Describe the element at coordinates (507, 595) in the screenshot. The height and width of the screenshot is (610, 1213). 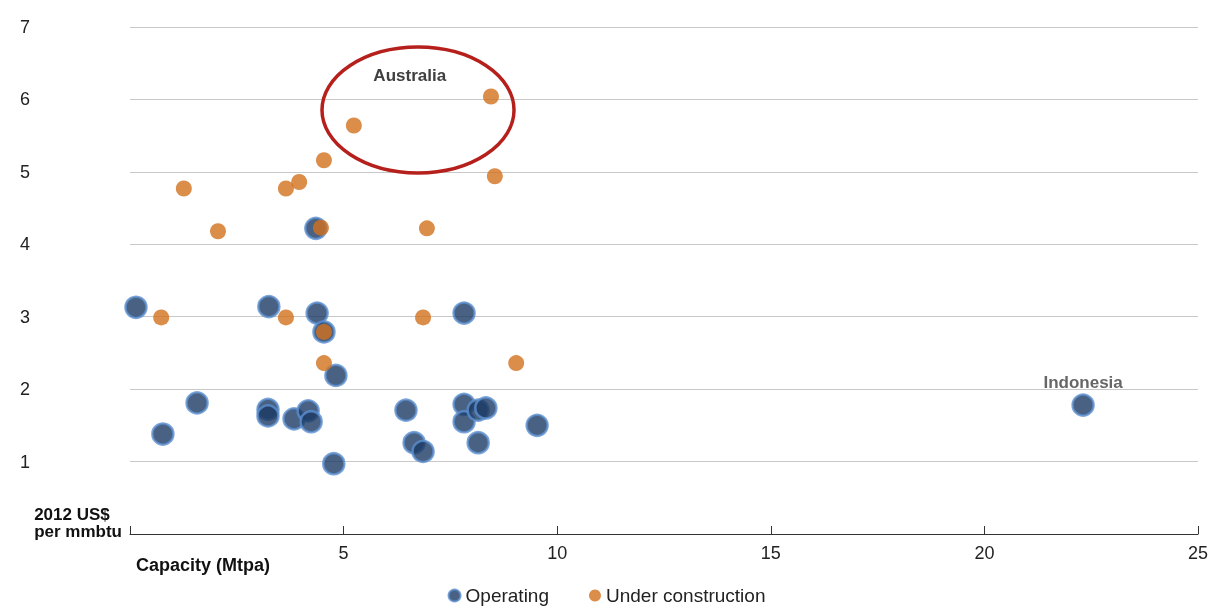
I see `legend-label: Operating` at that location.